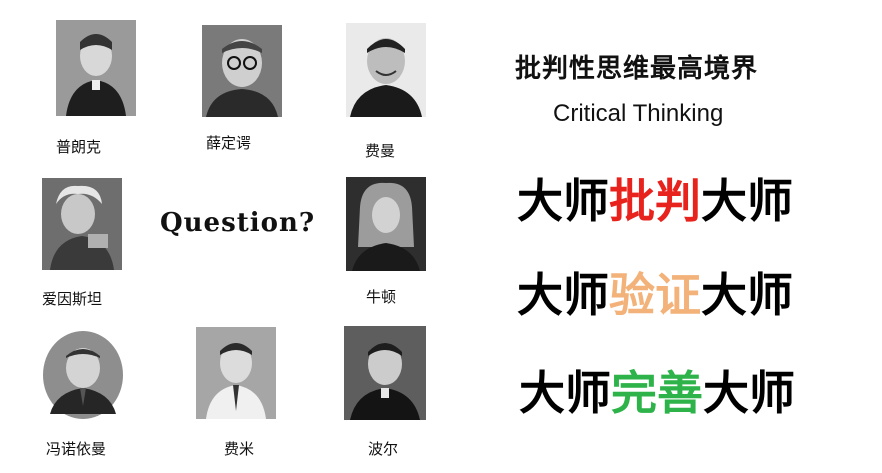  I want to click on von-neumann-portrait, so click(83, 375).